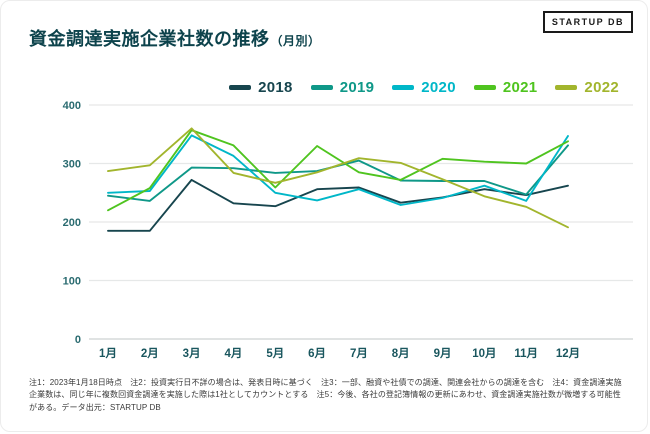 Image resolution: width=650 pixels, height=434 pixels. Describe the element at coordinates (240, 87) in the screenshot. I see `legend-swatch-2018` at that location.